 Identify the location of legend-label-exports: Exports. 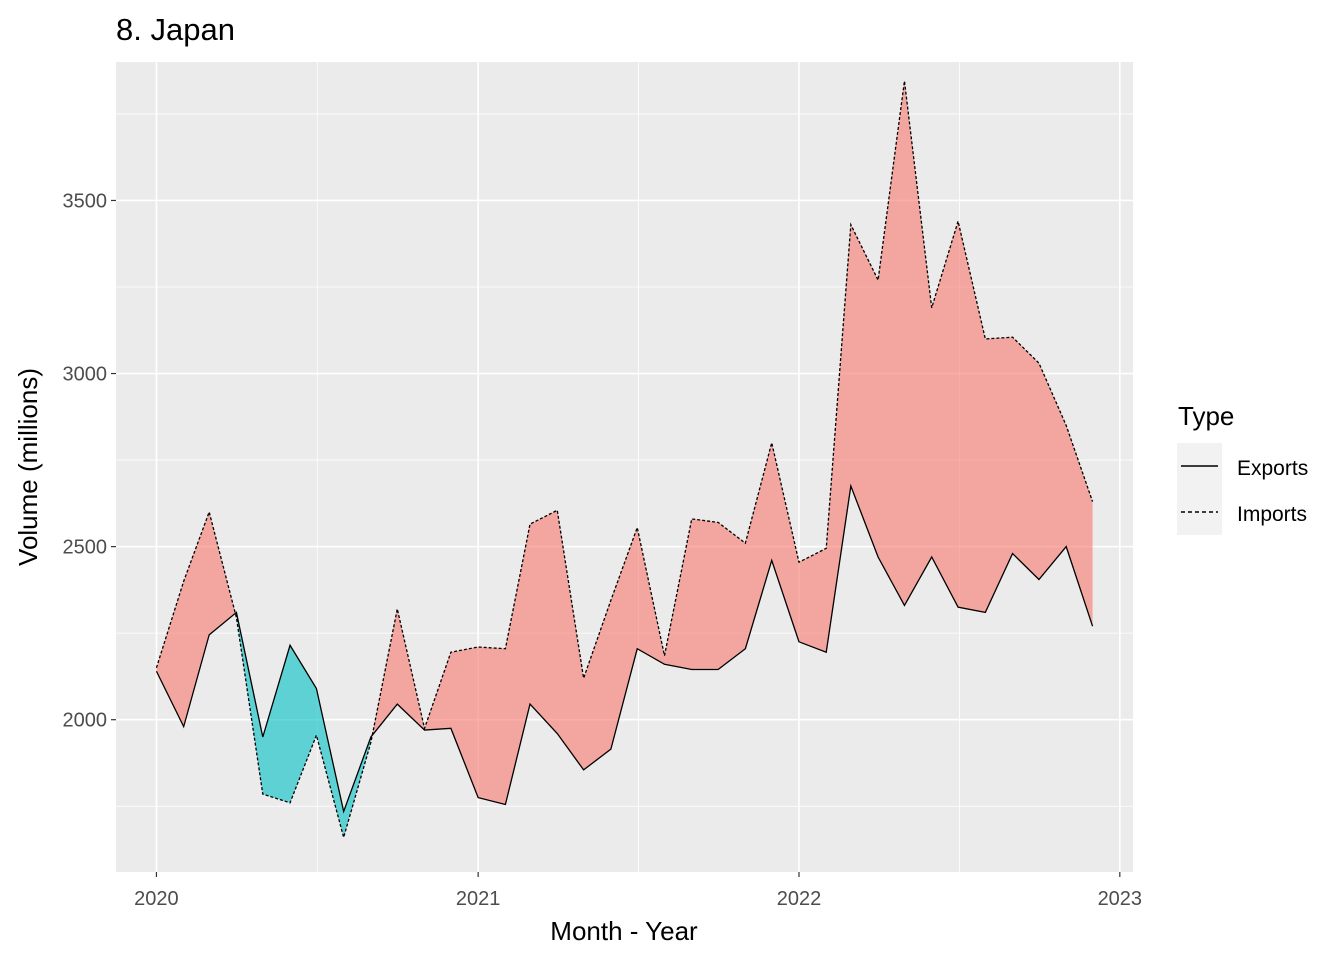
(1272, 468).